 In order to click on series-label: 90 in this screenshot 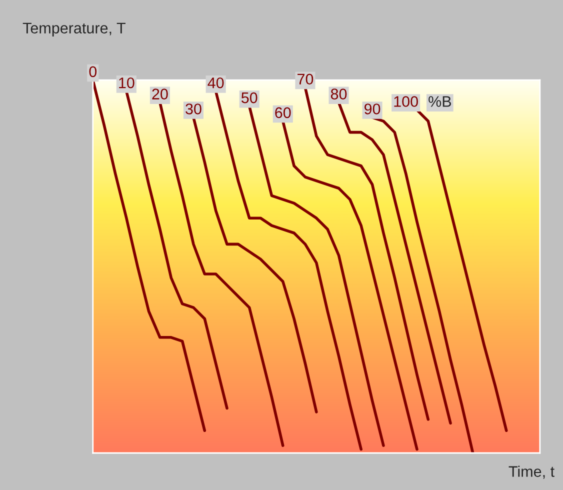, I will do `click(372, 109)`.